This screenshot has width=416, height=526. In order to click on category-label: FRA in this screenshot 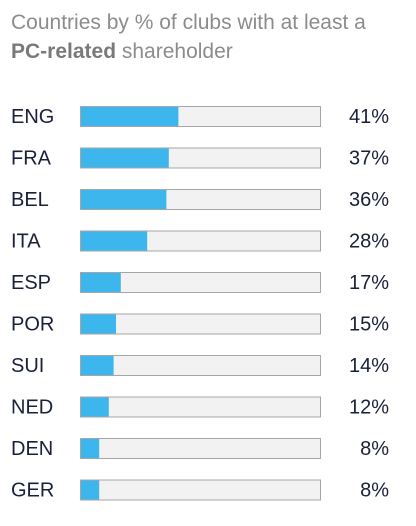, I will do `click(31, 159)`.